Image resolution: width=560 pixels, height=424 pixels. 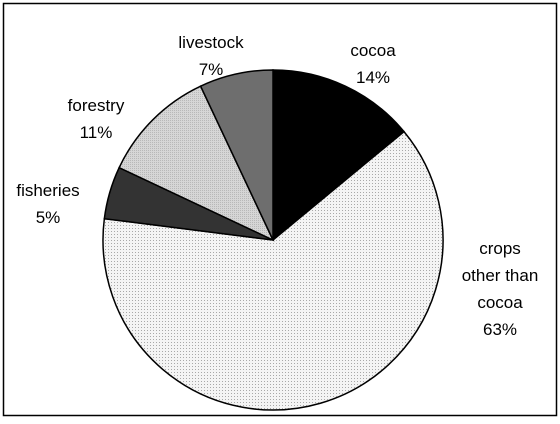 What do you see at coordinates (211, 56) in the screenshot?
I see `slice-label-livestock: livestock 7%` at bounding box center [211, 56].